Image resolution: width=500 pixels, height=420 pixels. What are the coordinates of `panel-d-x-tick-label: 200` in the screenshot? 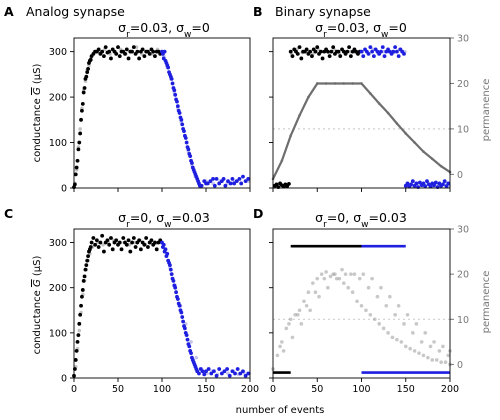 It's located at (450, 389).